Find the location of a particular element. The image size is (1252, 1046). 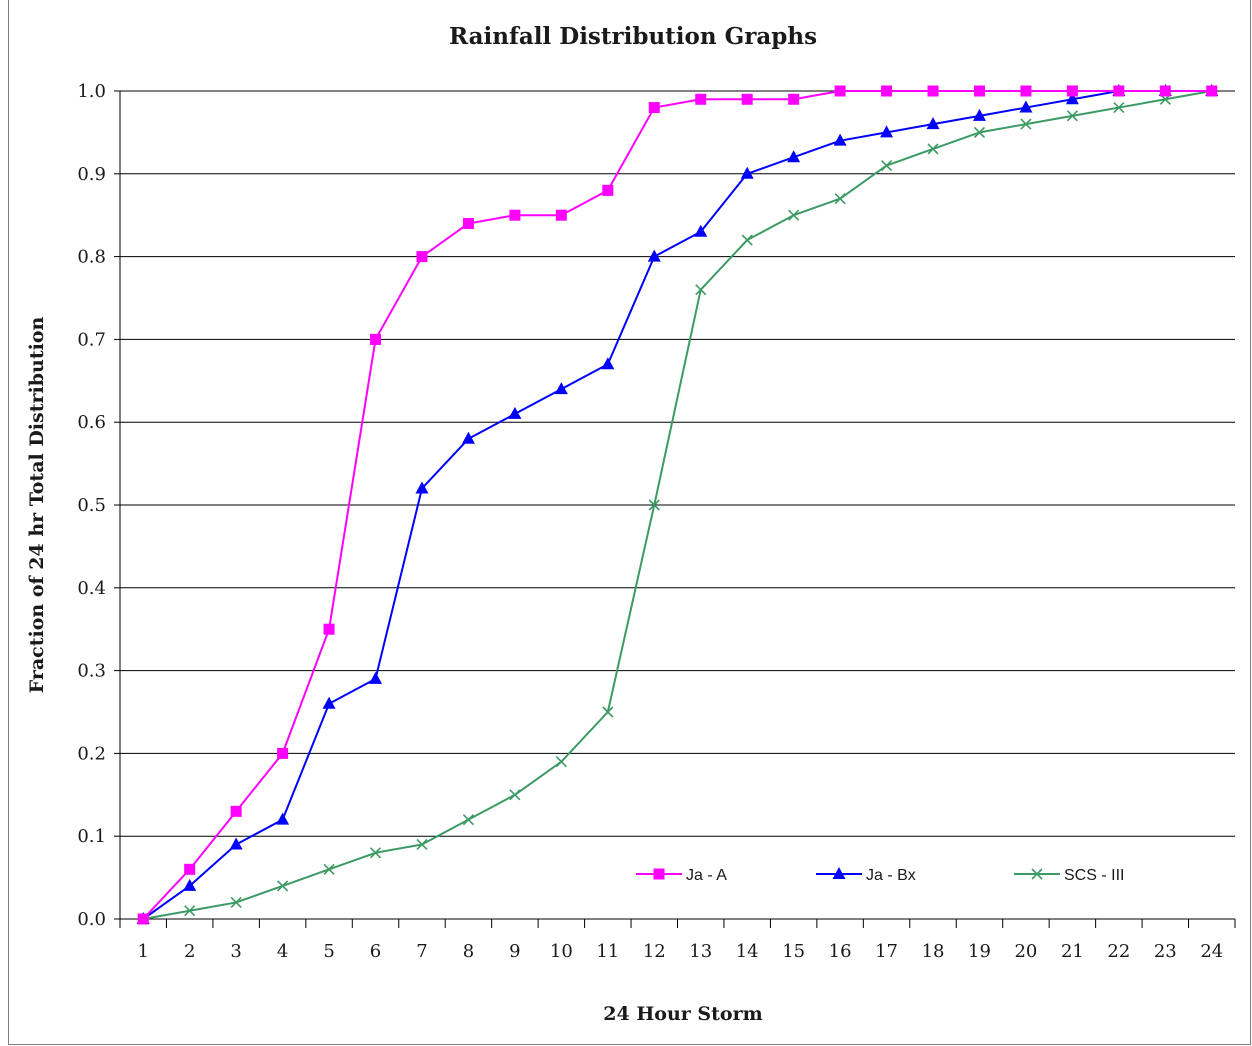

x-tick-label: 5 is located at coordinates (328, 951).